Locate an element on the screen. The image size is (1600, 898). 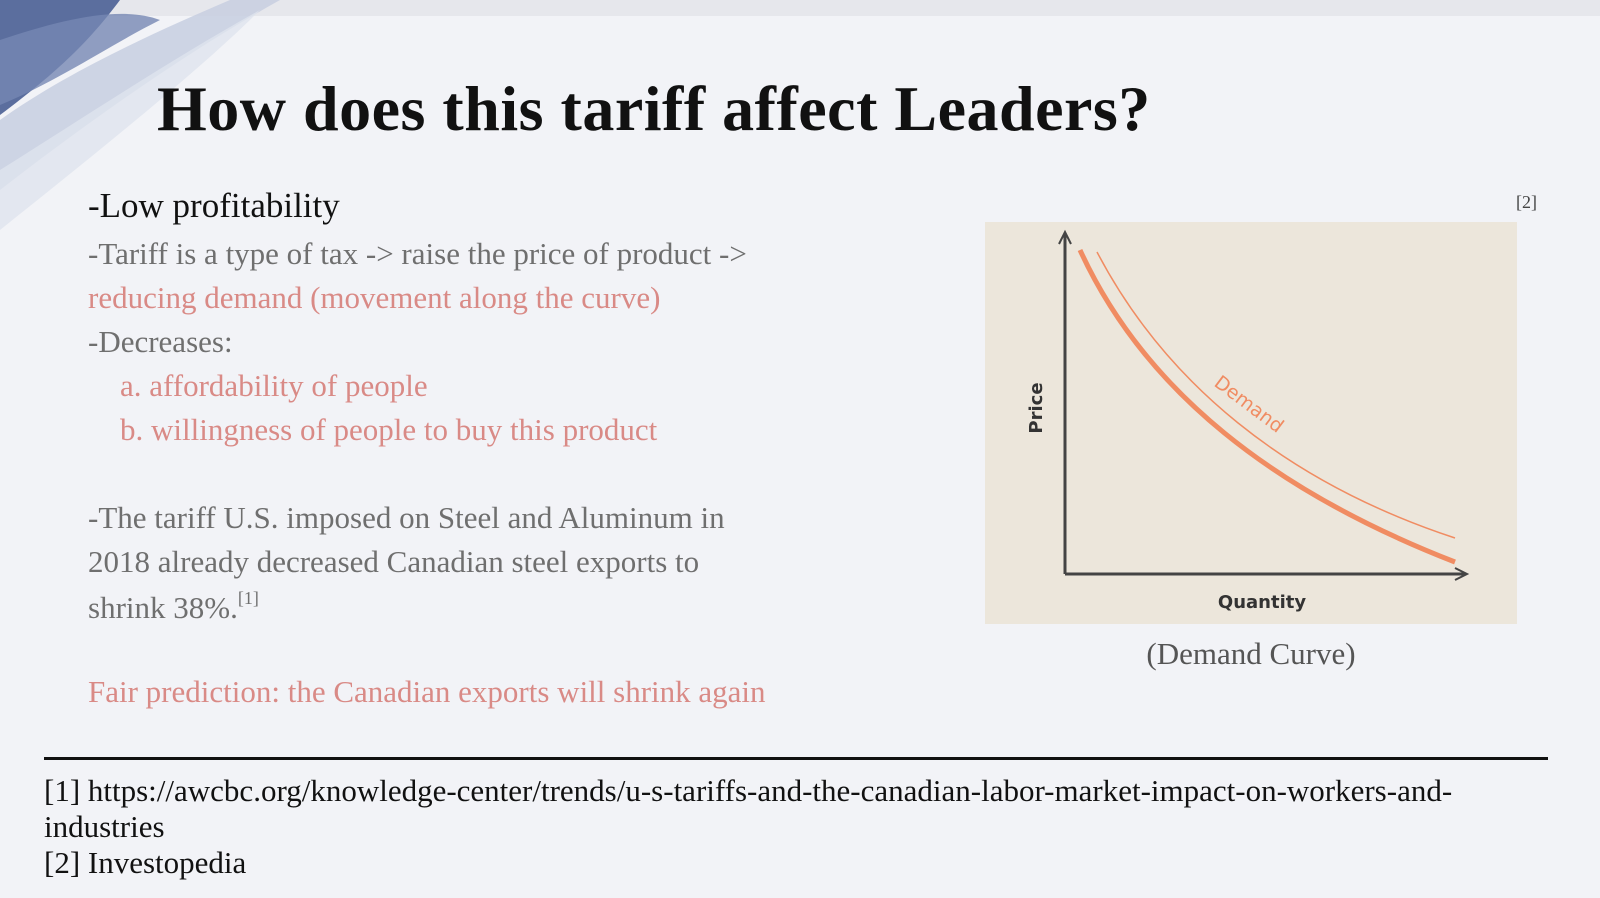
demand-curve-thin is located at coordinates (1276, 395).